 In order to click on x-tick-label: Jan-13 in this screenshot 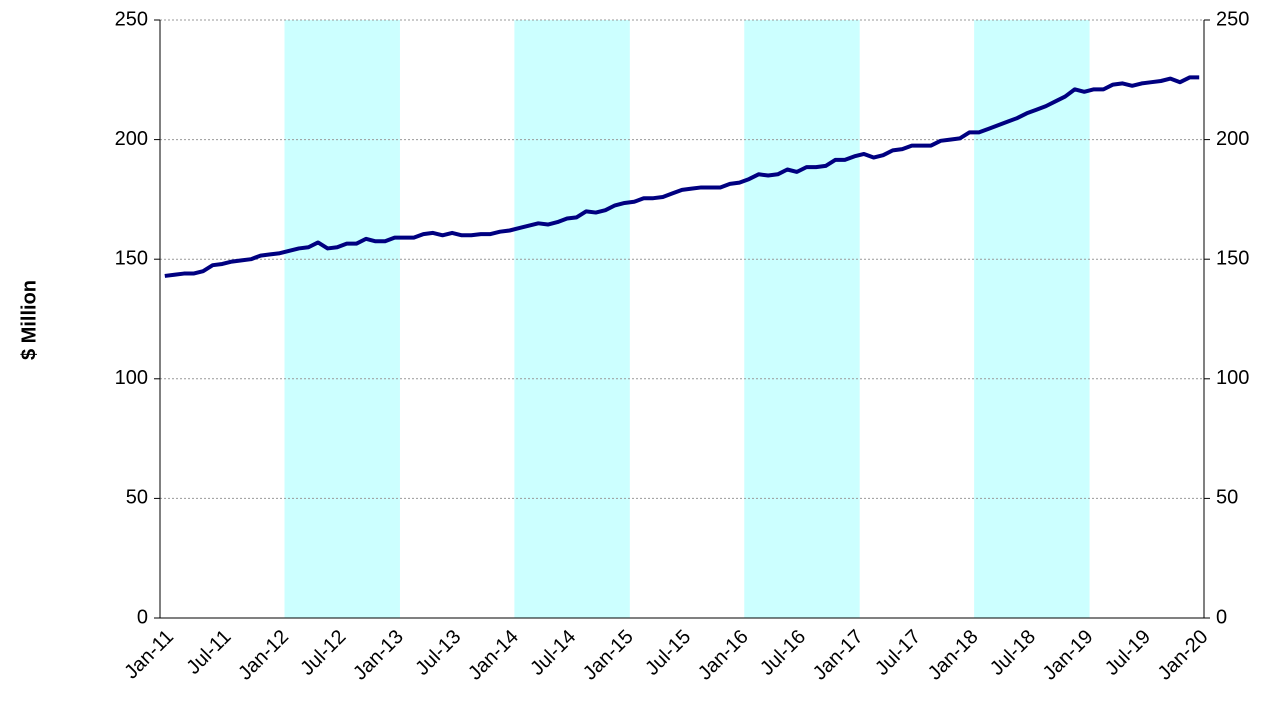, I will do `click(378, 655)`.